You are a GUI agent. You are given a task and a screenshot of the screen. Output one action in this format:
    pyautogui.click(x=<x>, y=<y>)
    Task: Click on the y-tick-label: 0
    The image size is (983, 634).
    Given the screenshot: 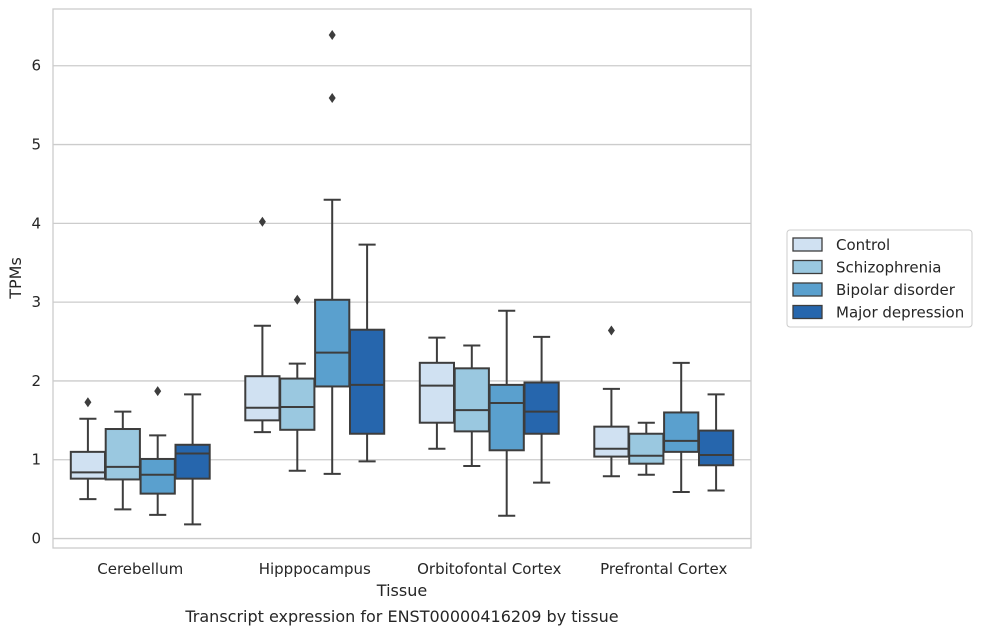 What is the action you would take?
    pyautogui.click(x=36, y=539)
    